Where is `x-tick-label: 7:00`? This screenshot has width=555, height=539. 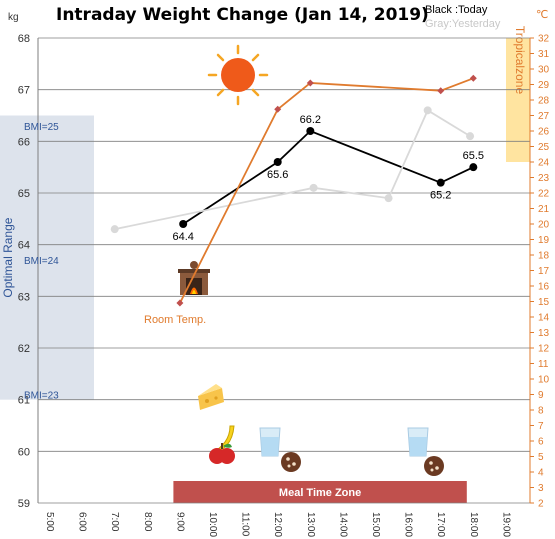 x-tick-label: 7:00 is located at coordinates (114, 522).